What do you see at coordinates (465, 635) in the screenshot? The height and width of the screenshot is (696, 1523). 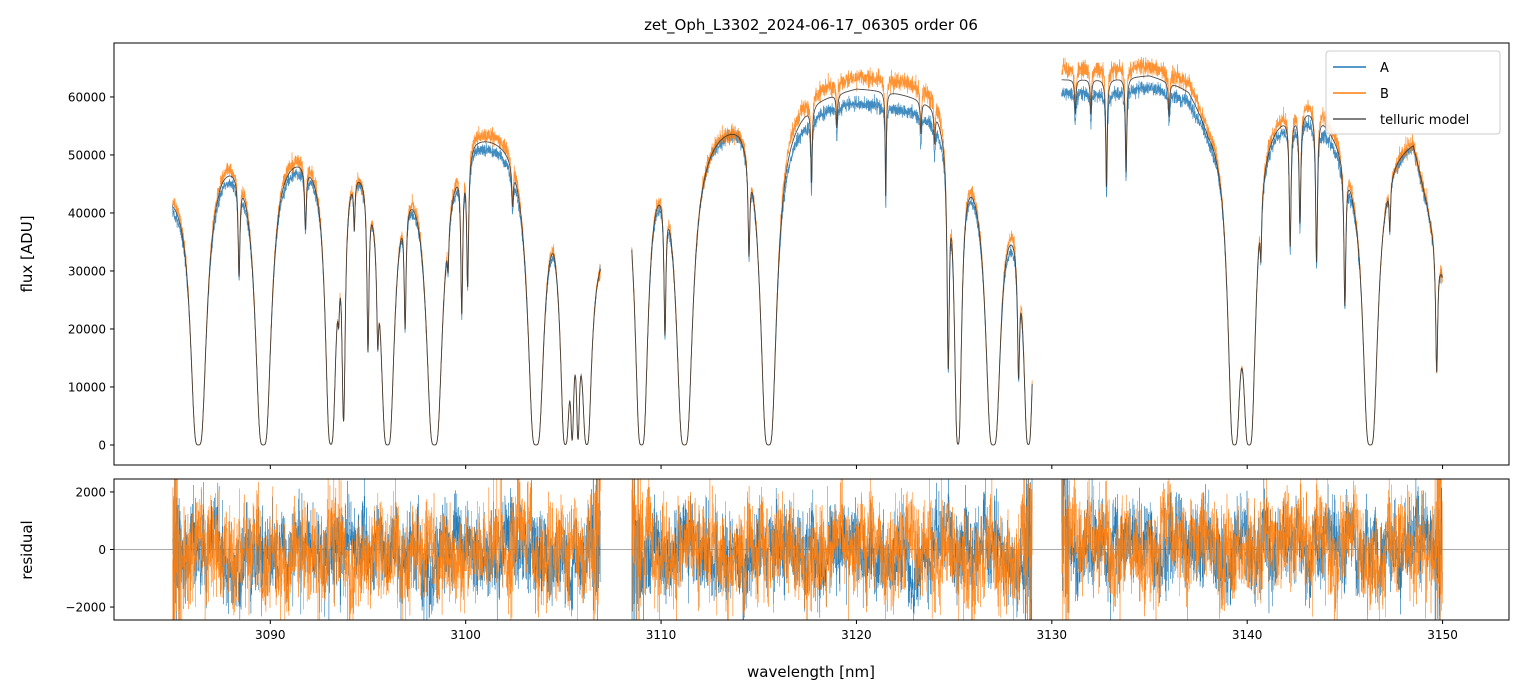 I see `xtick-label: 3100` at bounding box center [465, 635].